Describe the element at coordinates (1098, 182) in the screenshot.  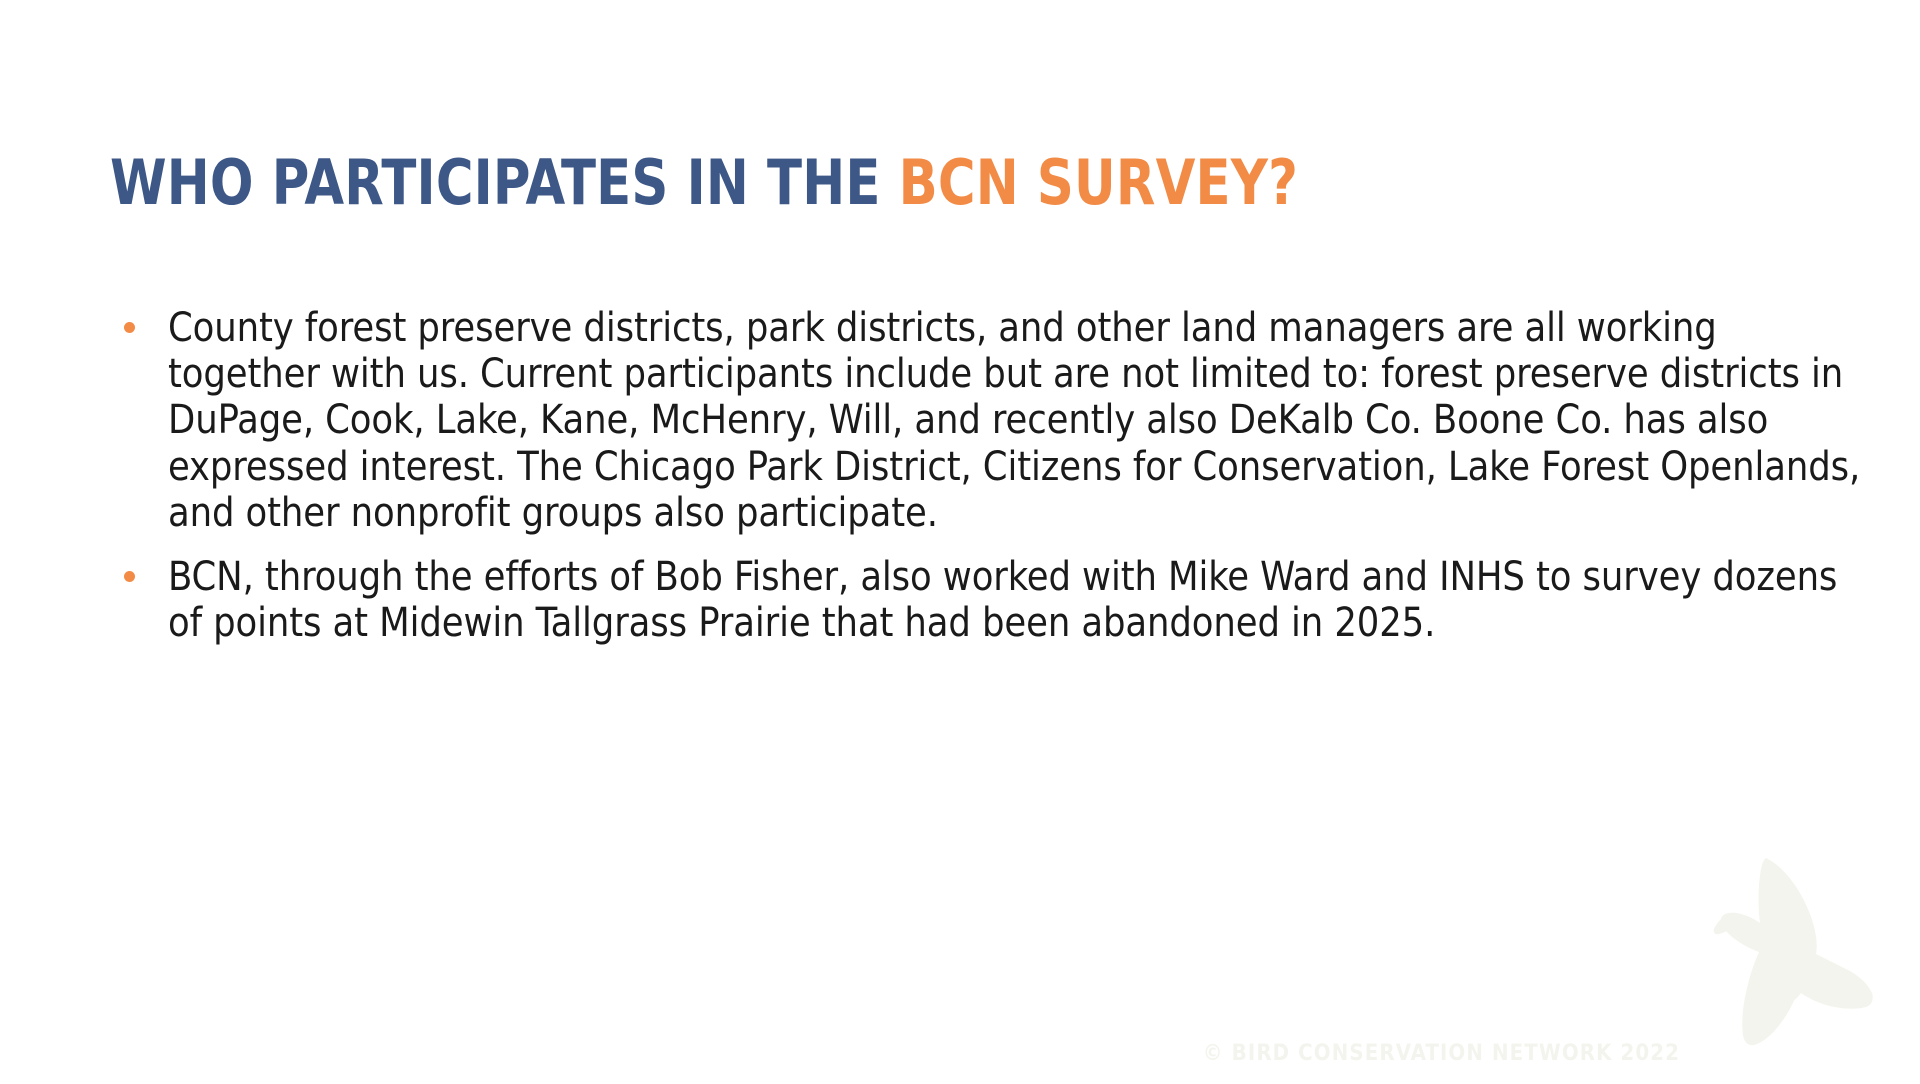
I see `page-title-accent: BCN SURVEY?` at that location.